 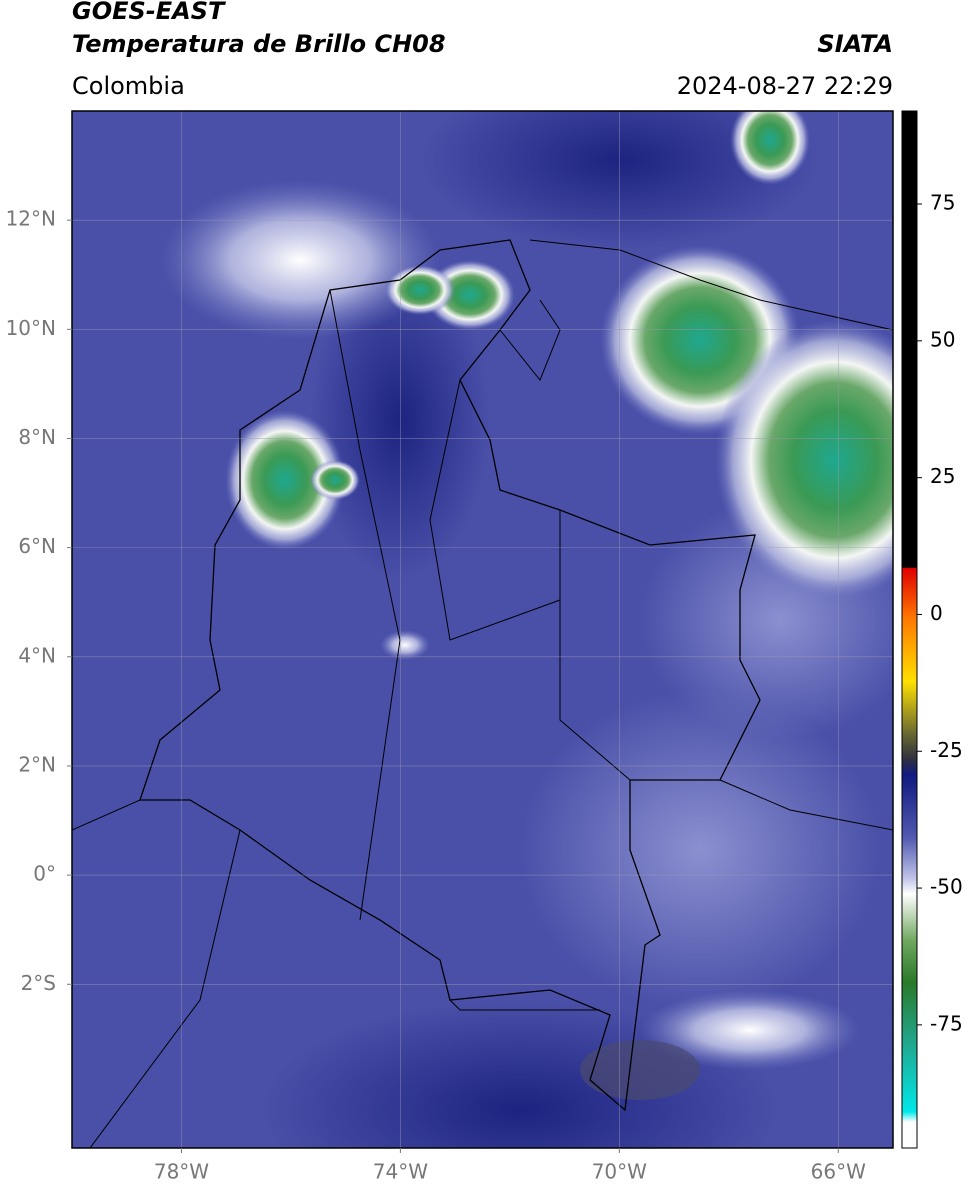 What do you see at coordinates (38, 983) in the screenshot?
I see `lat-tick-label: 2°S` at bounding box center [38, 983].